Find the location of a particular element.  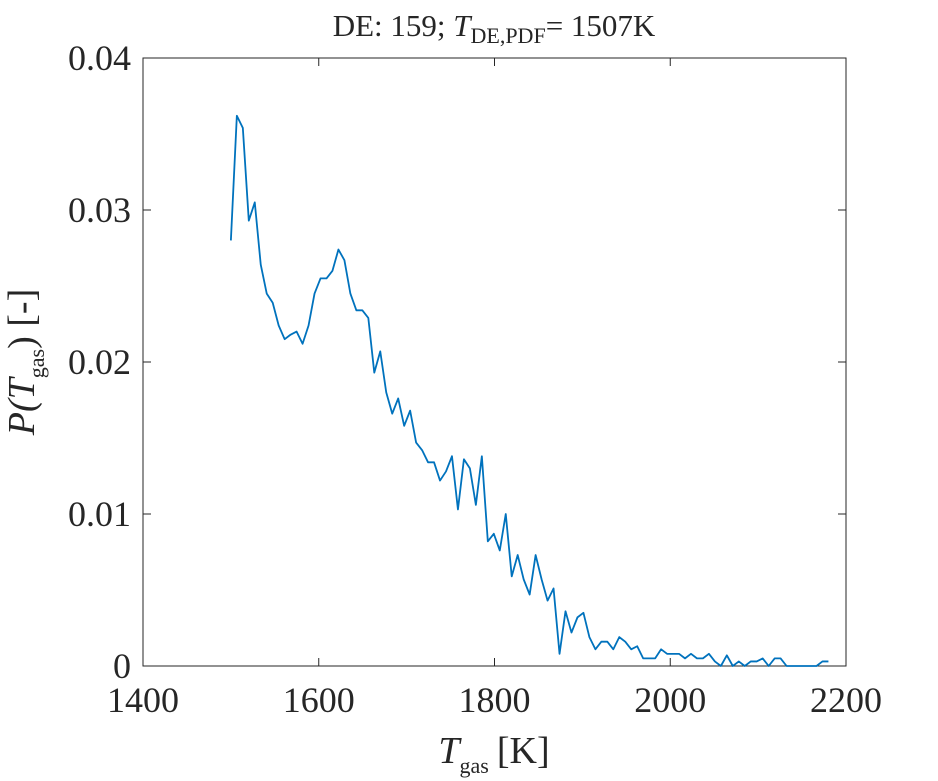

title-symbol: T is located at coordinates (463, 25).